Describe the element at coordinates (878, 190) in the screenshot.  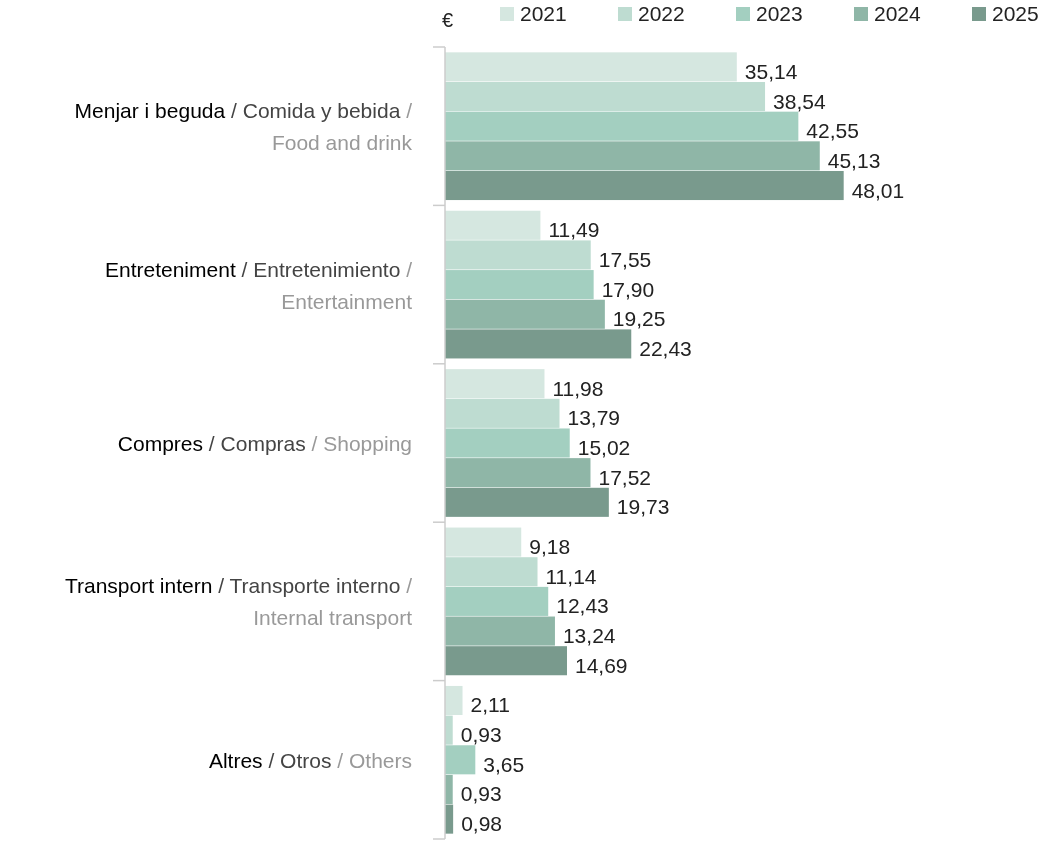
I see `data-label: 48,01` at that location.